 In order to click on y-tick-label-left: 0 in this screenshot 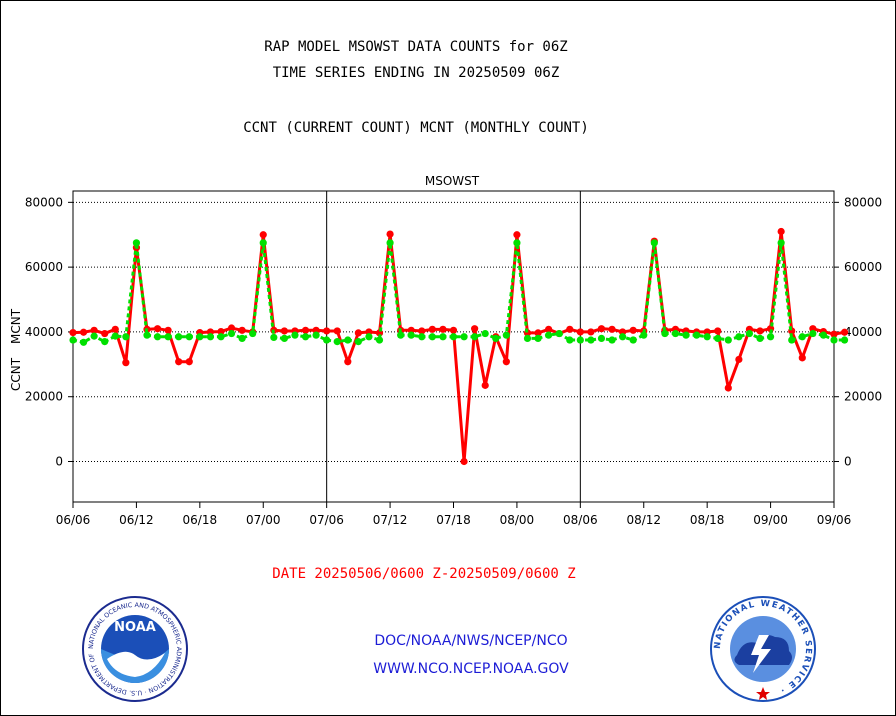, I will do `click(59, 462)`.